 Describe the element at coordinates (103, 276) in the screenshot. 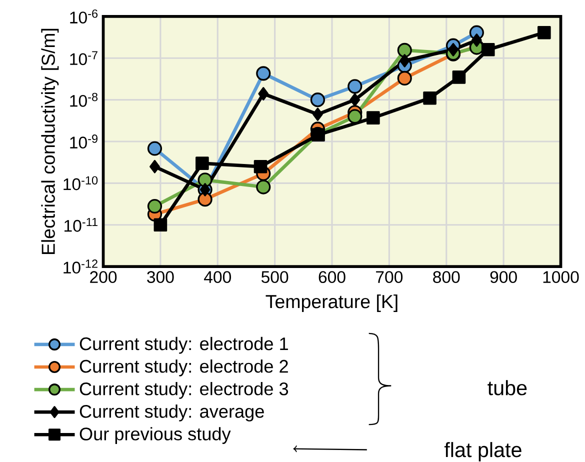

I see `x-tick-label: 200` at that location.